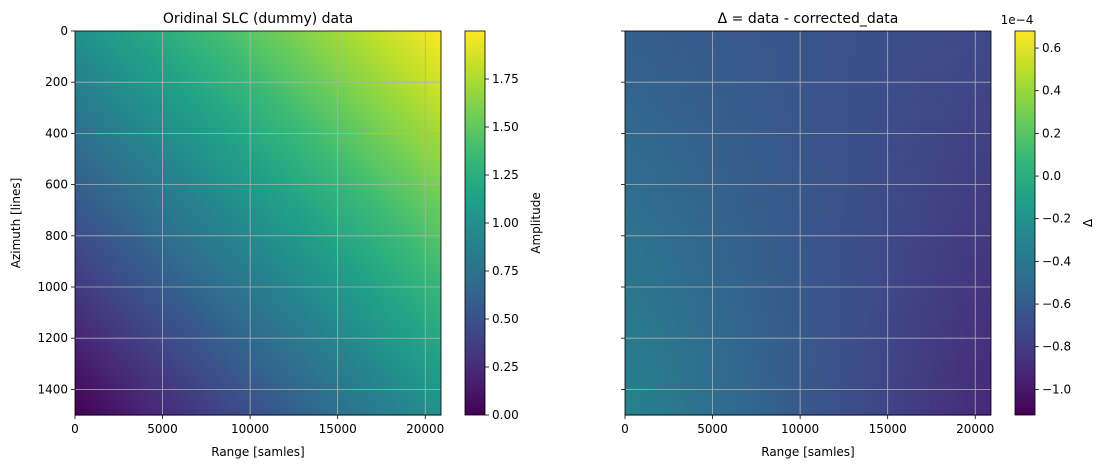 The height and width of the screenshot is (469, 1105). Describe the element at coordinates (52, 389) in the screenshot. I see `amplitude-y-tick-label: 1400` at that location.